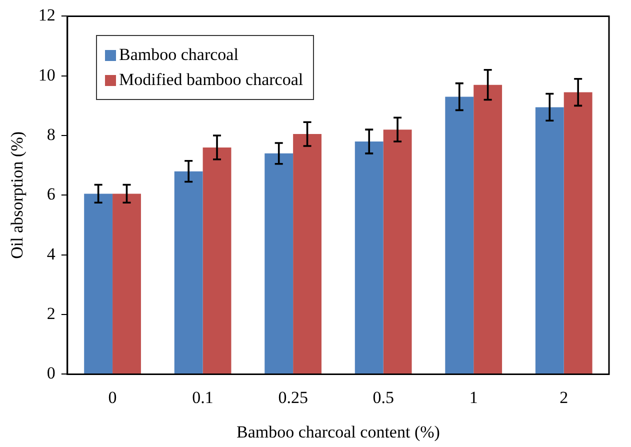  What do you see at coordinates (51, 373) in the screenshot?
I see `y-tick-label: 0` at bounding box center [51, 373].